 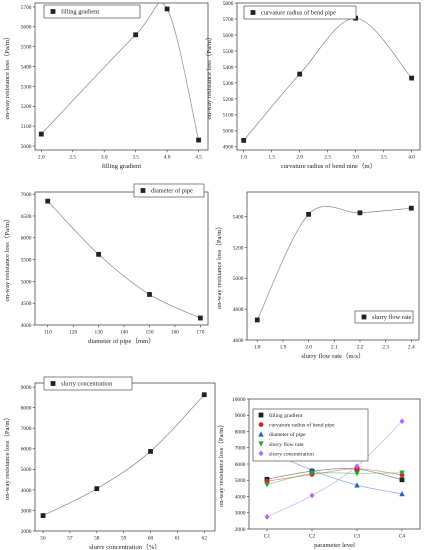 What do you see at coordinates (238, 248) in the screenshot?
I see `y-tick-label: 5200` at bounding box center [238, 248].